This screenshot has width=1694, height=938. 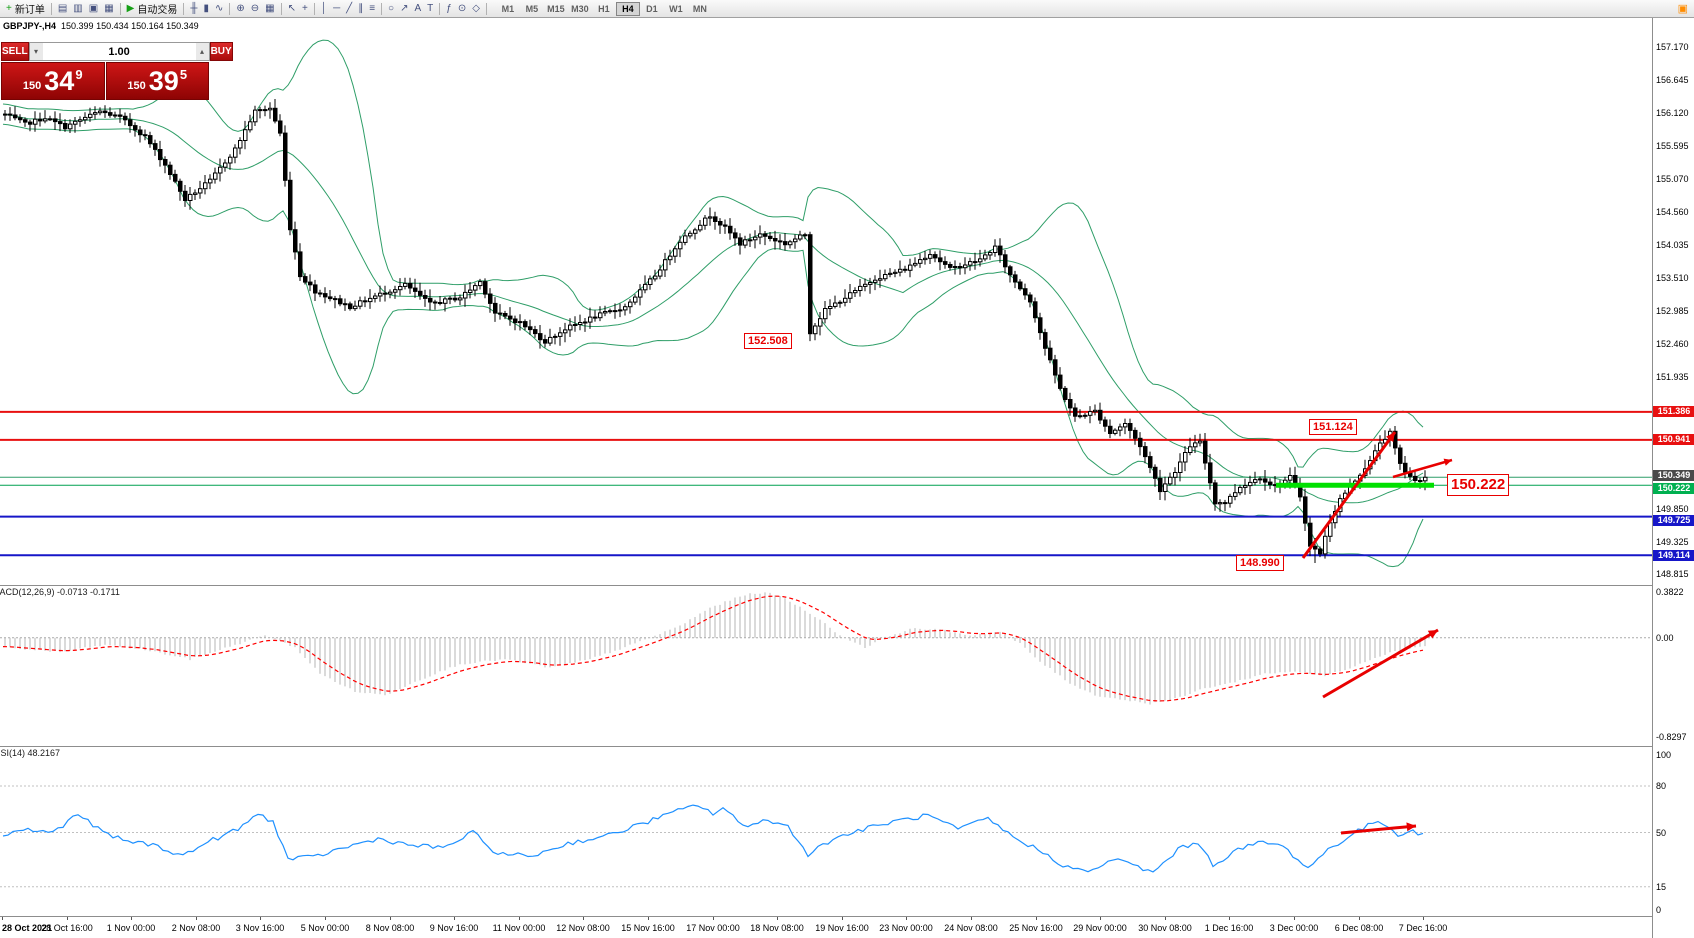 I want to click on volume-decrease-button: ▾, so click(x=36, y=51).